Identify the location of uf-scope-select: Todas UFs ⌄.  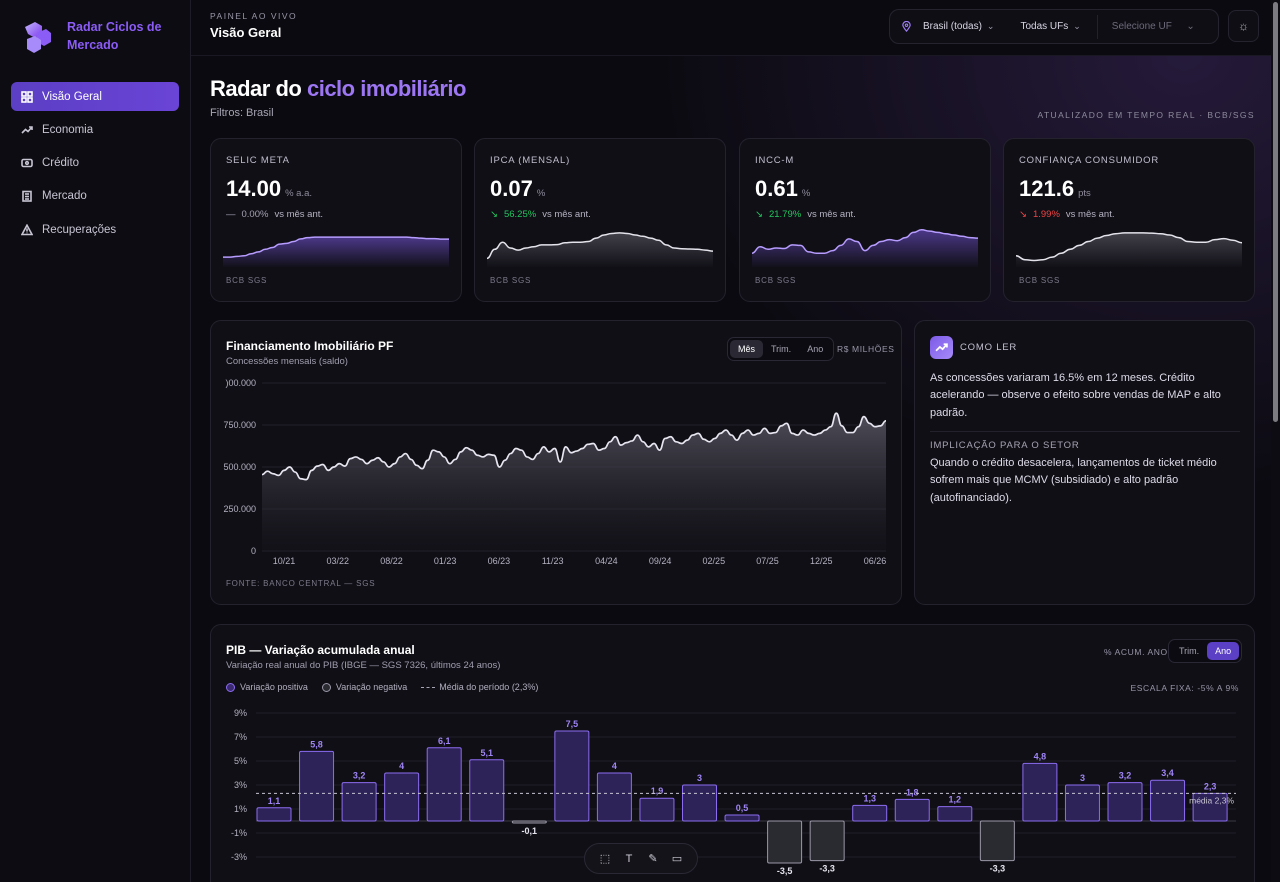
(1050, 26).